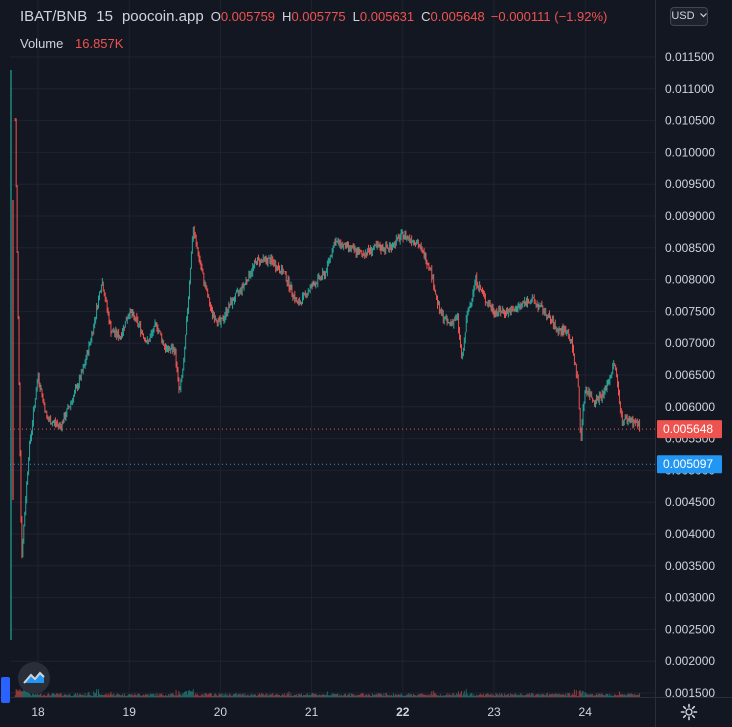 This screenshot has height=727, width=732. I want to click on currency-dropdown: USD, so click(689, 16).